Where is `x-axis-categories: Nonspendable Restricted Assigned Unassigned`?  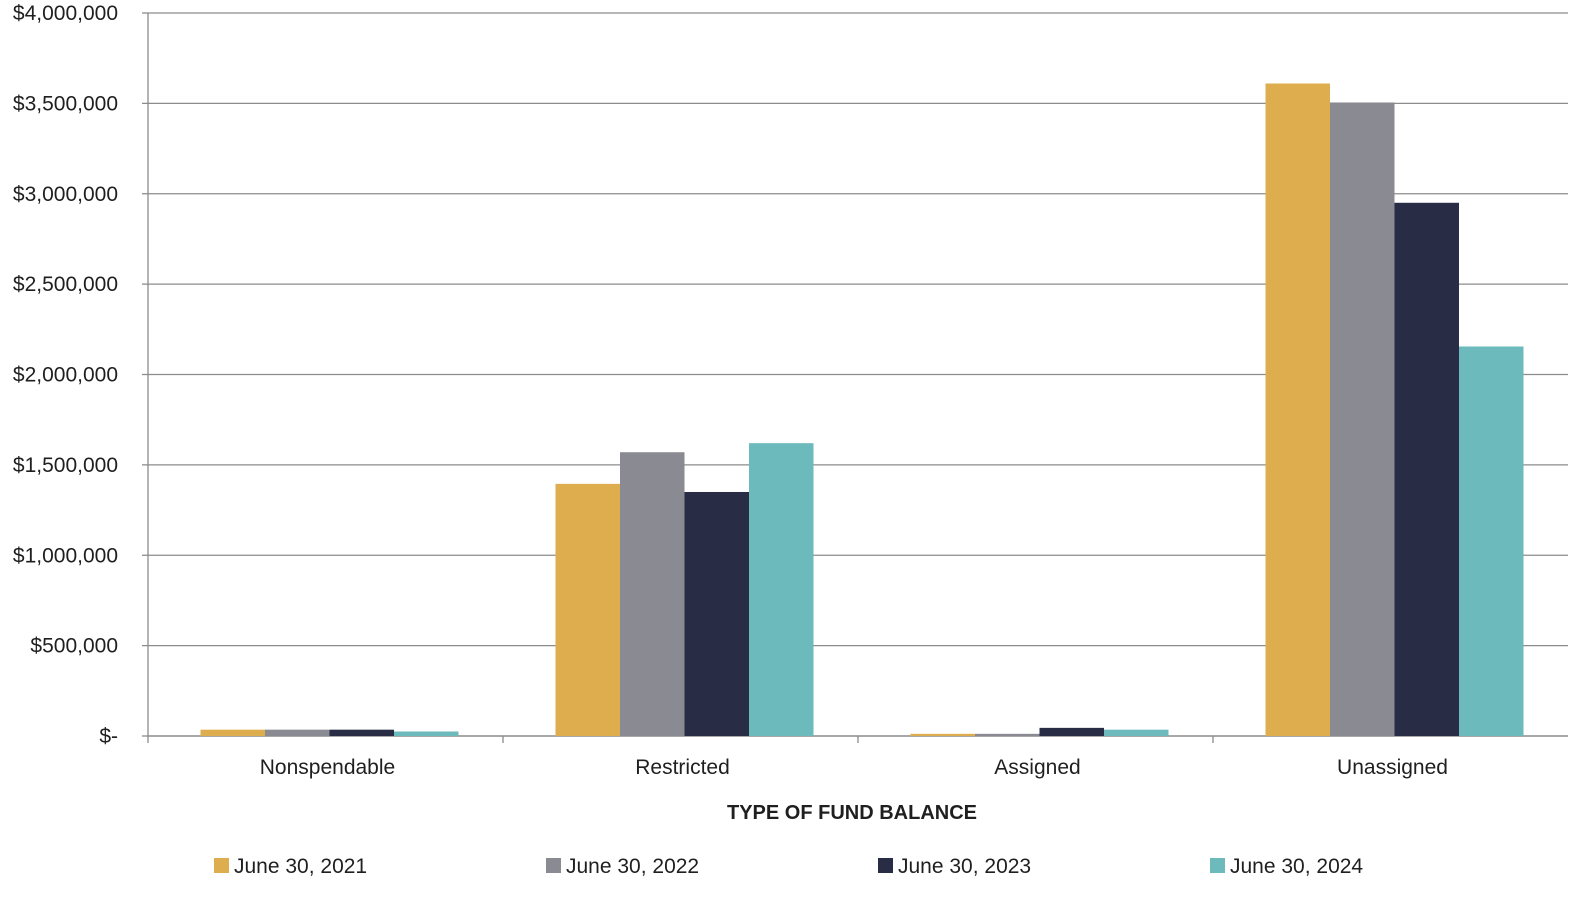 x-axis-categories: Nonspendable Restricted Assigned Unassigned is located at coordinates (854, 767).